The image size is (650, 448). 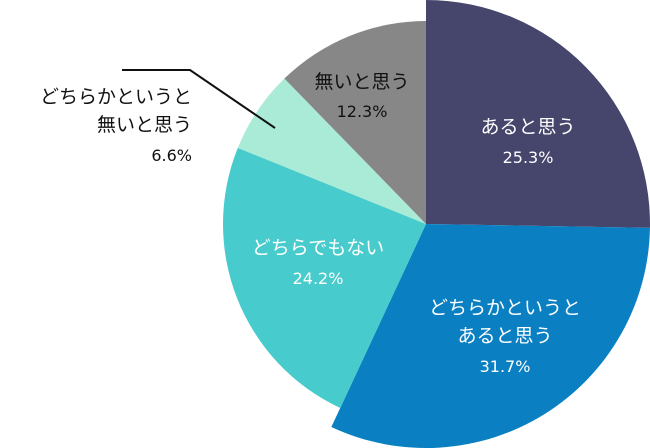 I want to click on slice-label-3-line-1: 無いと思う, so click(x=144, y=125).